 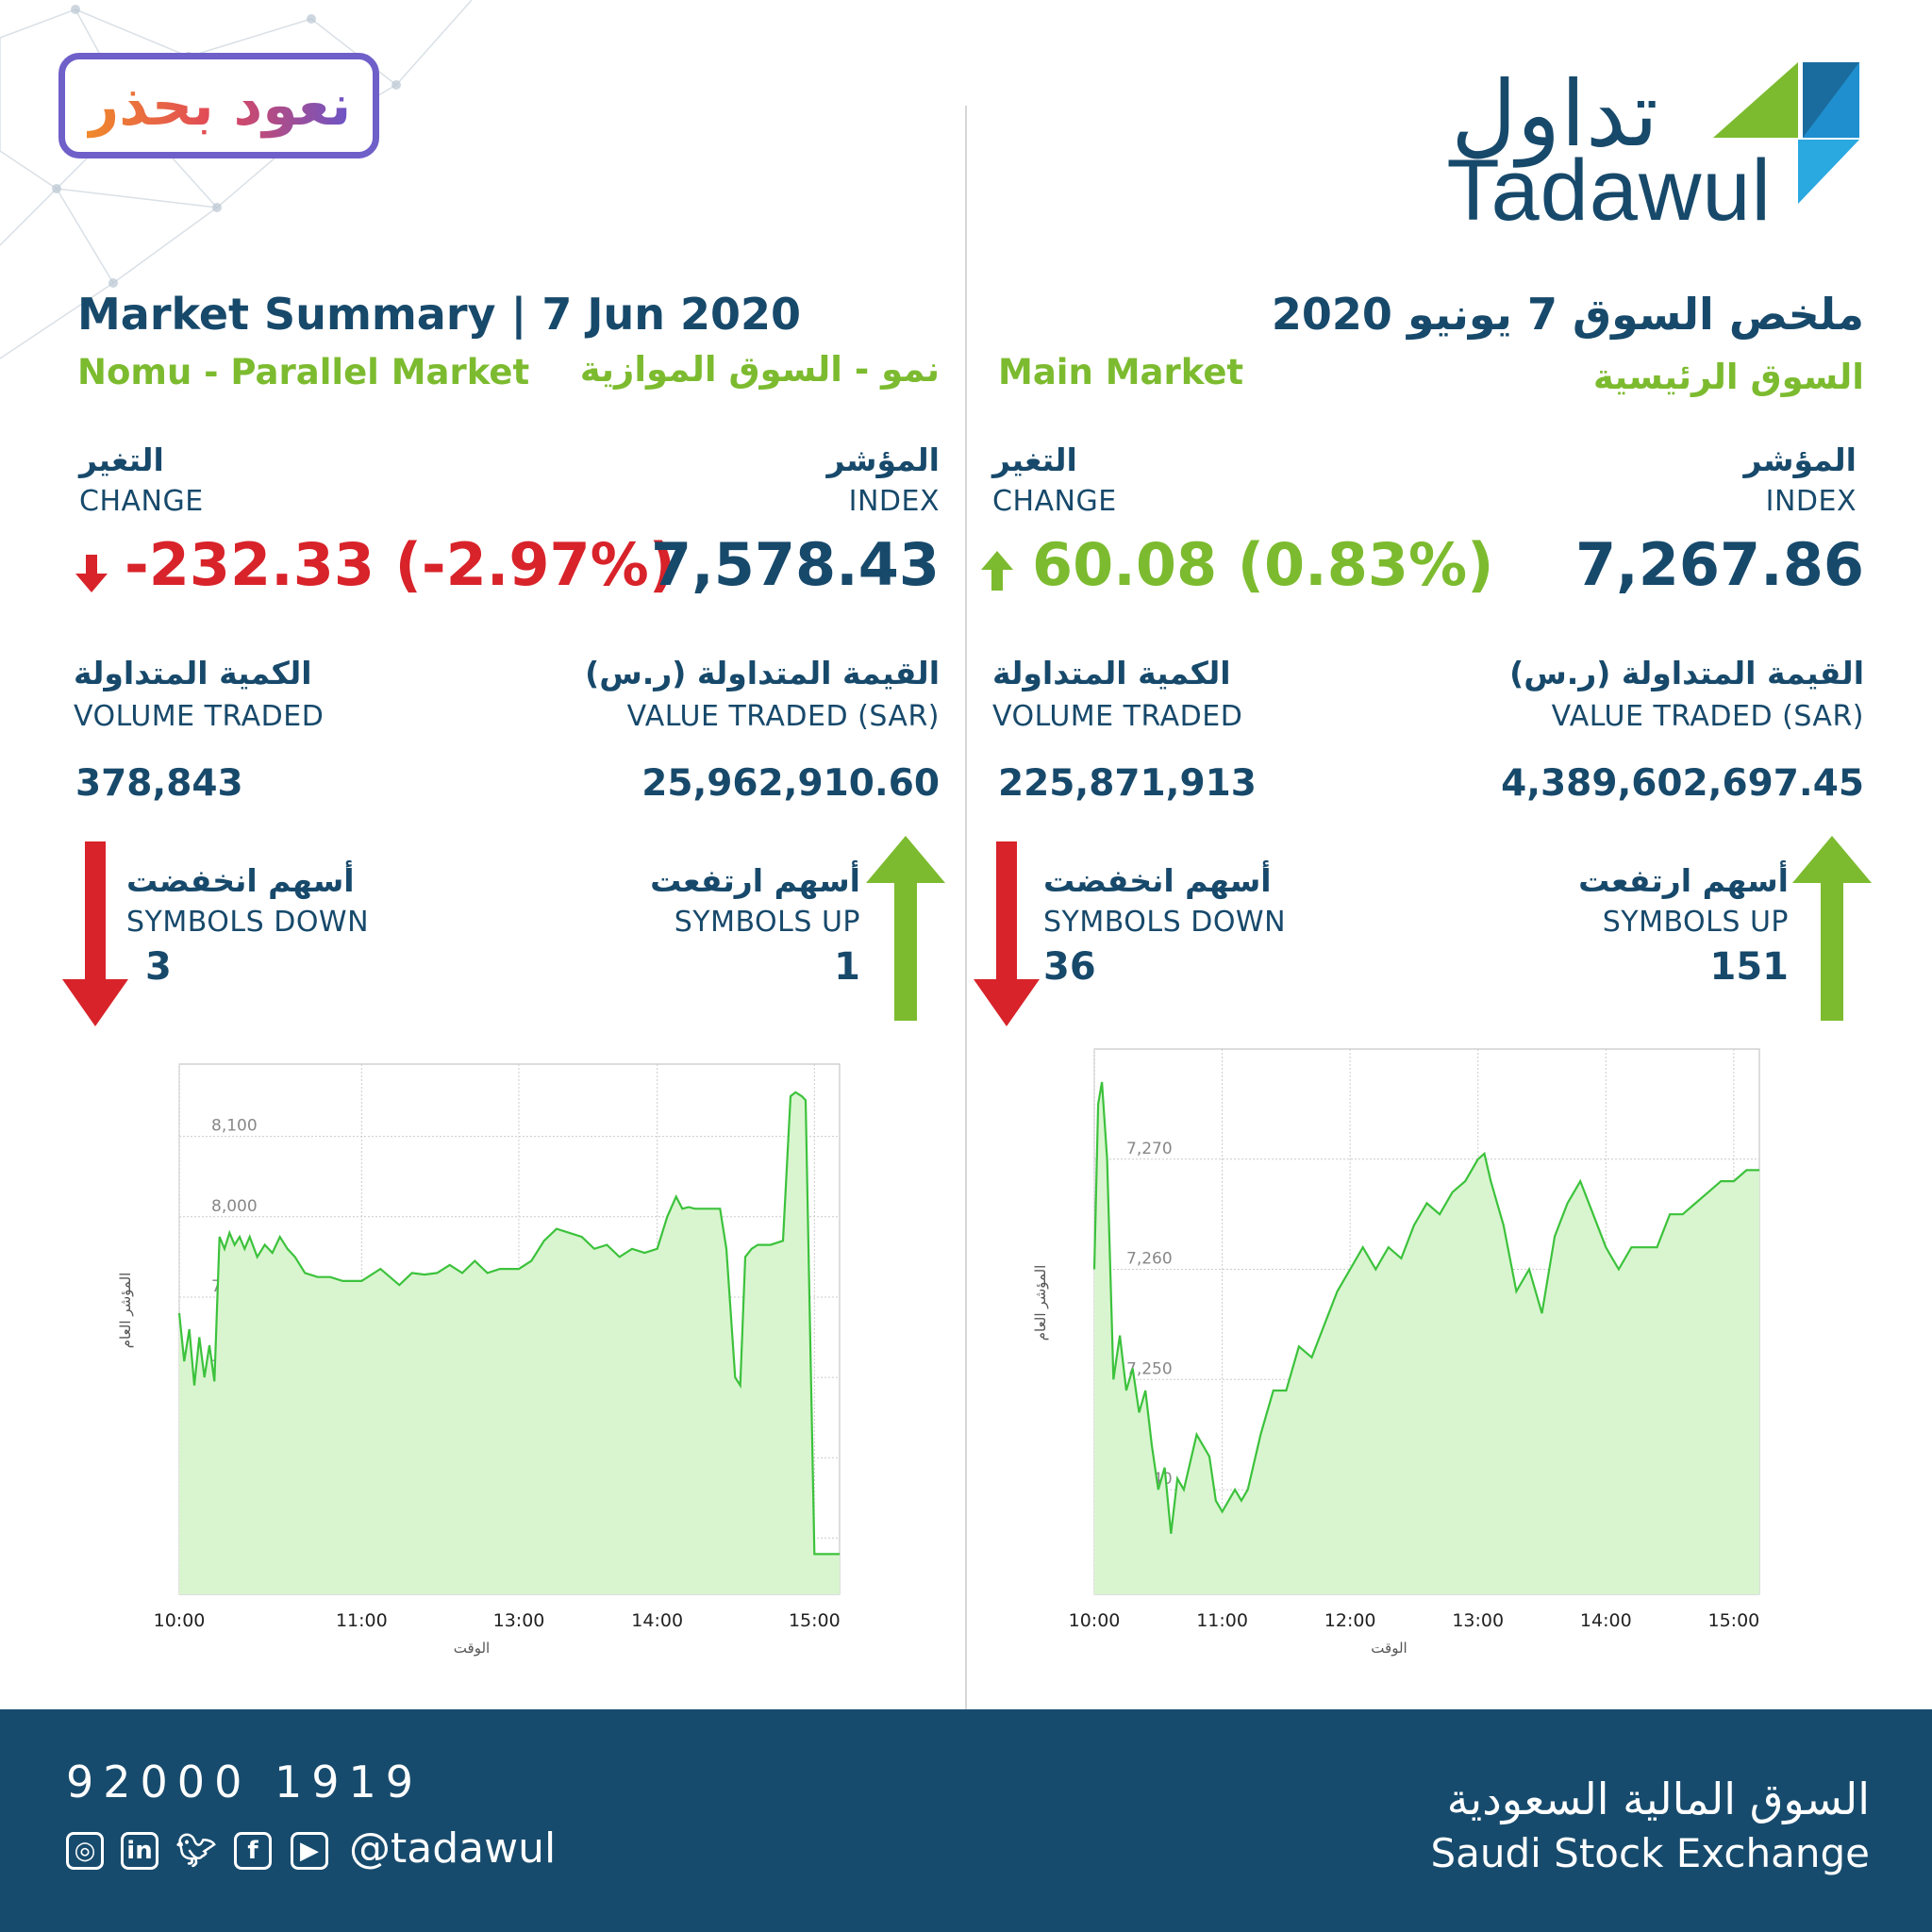 I want to click on phone-number: 92000 1919, so click(x=245, y=1782).